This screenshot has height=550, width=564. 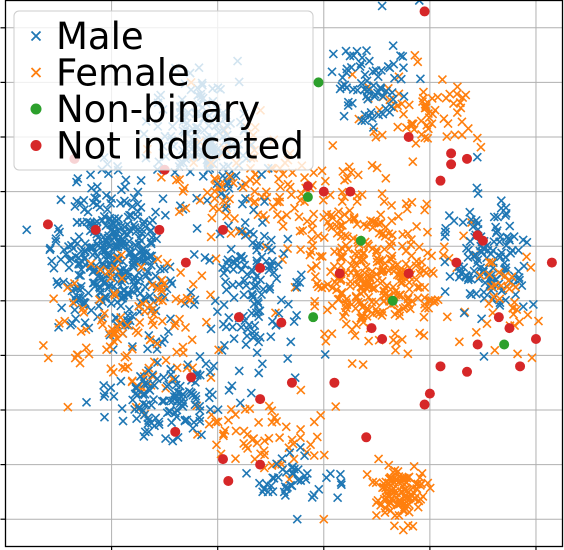 I want to click on legend-item: Male, so click(x=87, y=36).